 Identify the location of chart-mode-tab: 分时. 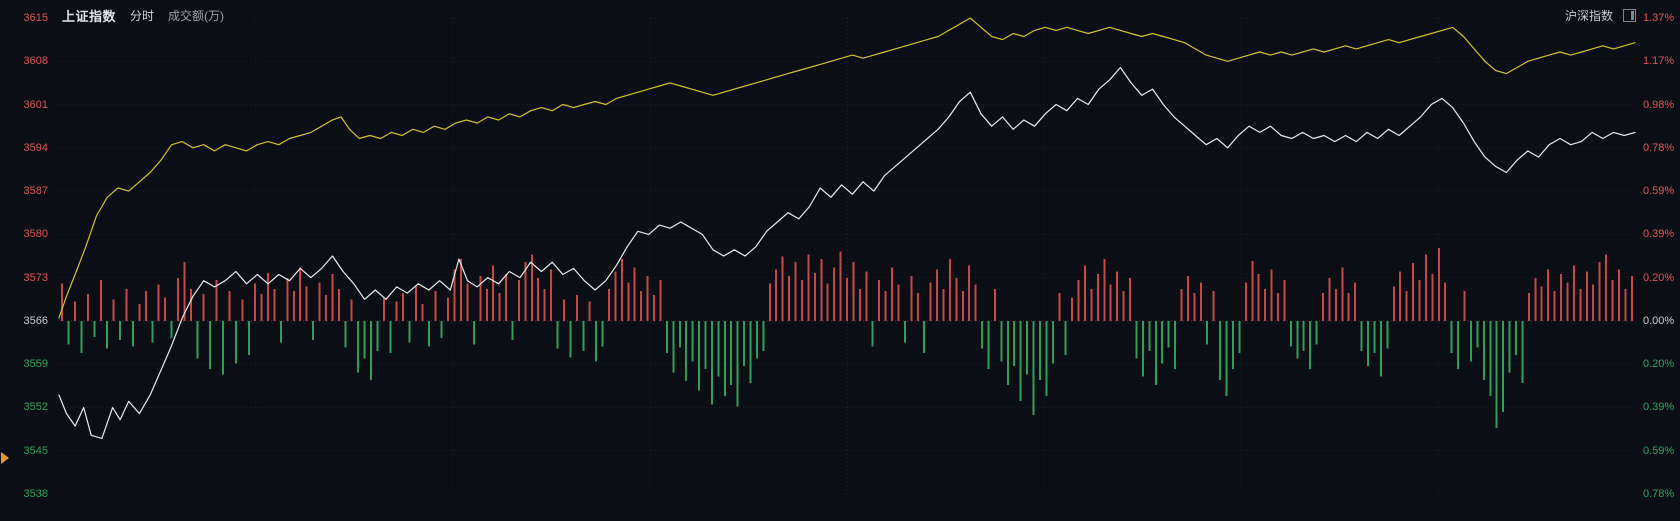
(142, 15).